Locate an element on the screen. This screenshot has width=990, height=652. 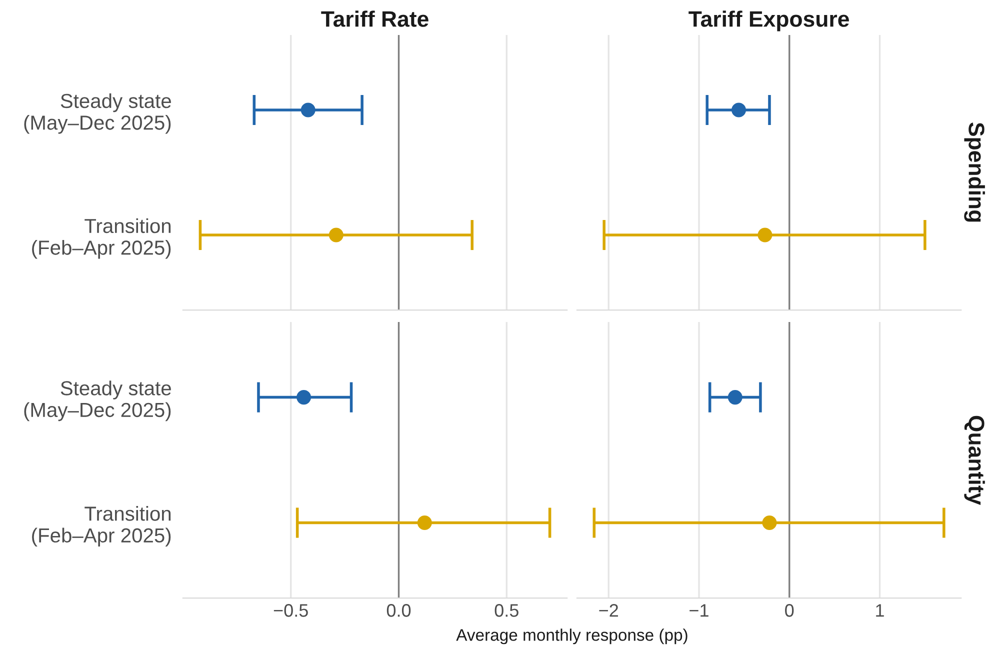
x-tick-label: 1 is located at coordinates (880, 610).